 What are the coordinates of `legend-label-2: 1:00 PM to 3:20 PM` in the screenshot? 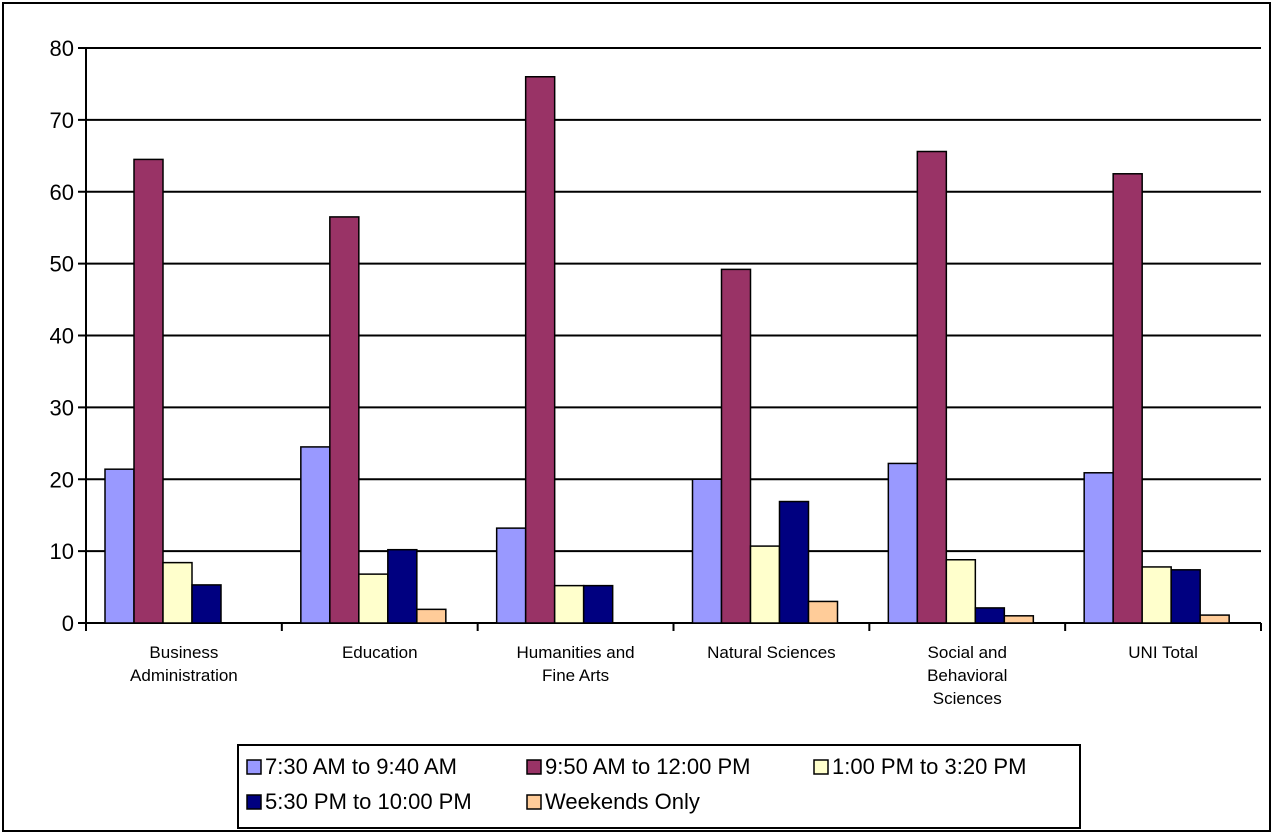 It's located at (929, 766).